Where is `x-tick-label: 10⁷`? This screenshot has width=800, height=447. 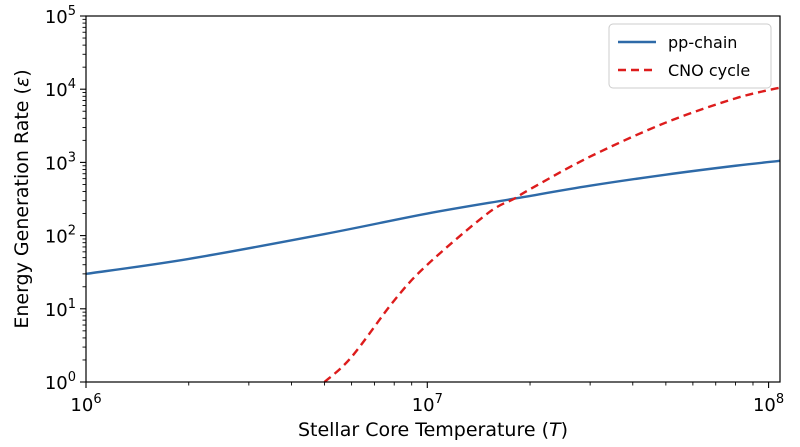 x-tick-label: 10⁷ is located at coordinates (427, 404).